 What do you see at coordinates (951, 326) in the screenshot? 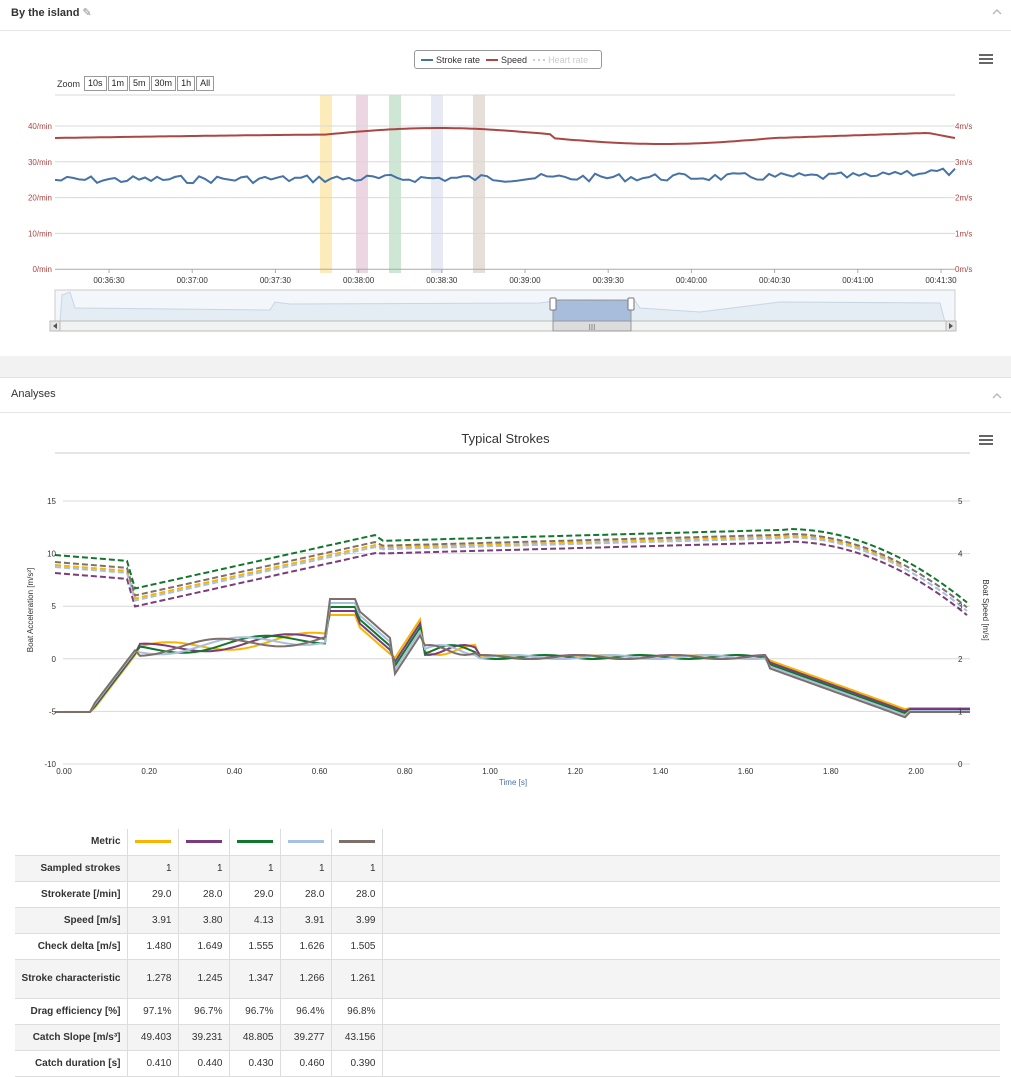
I see `arrow-right-icon` at bounding box center [951, 326].